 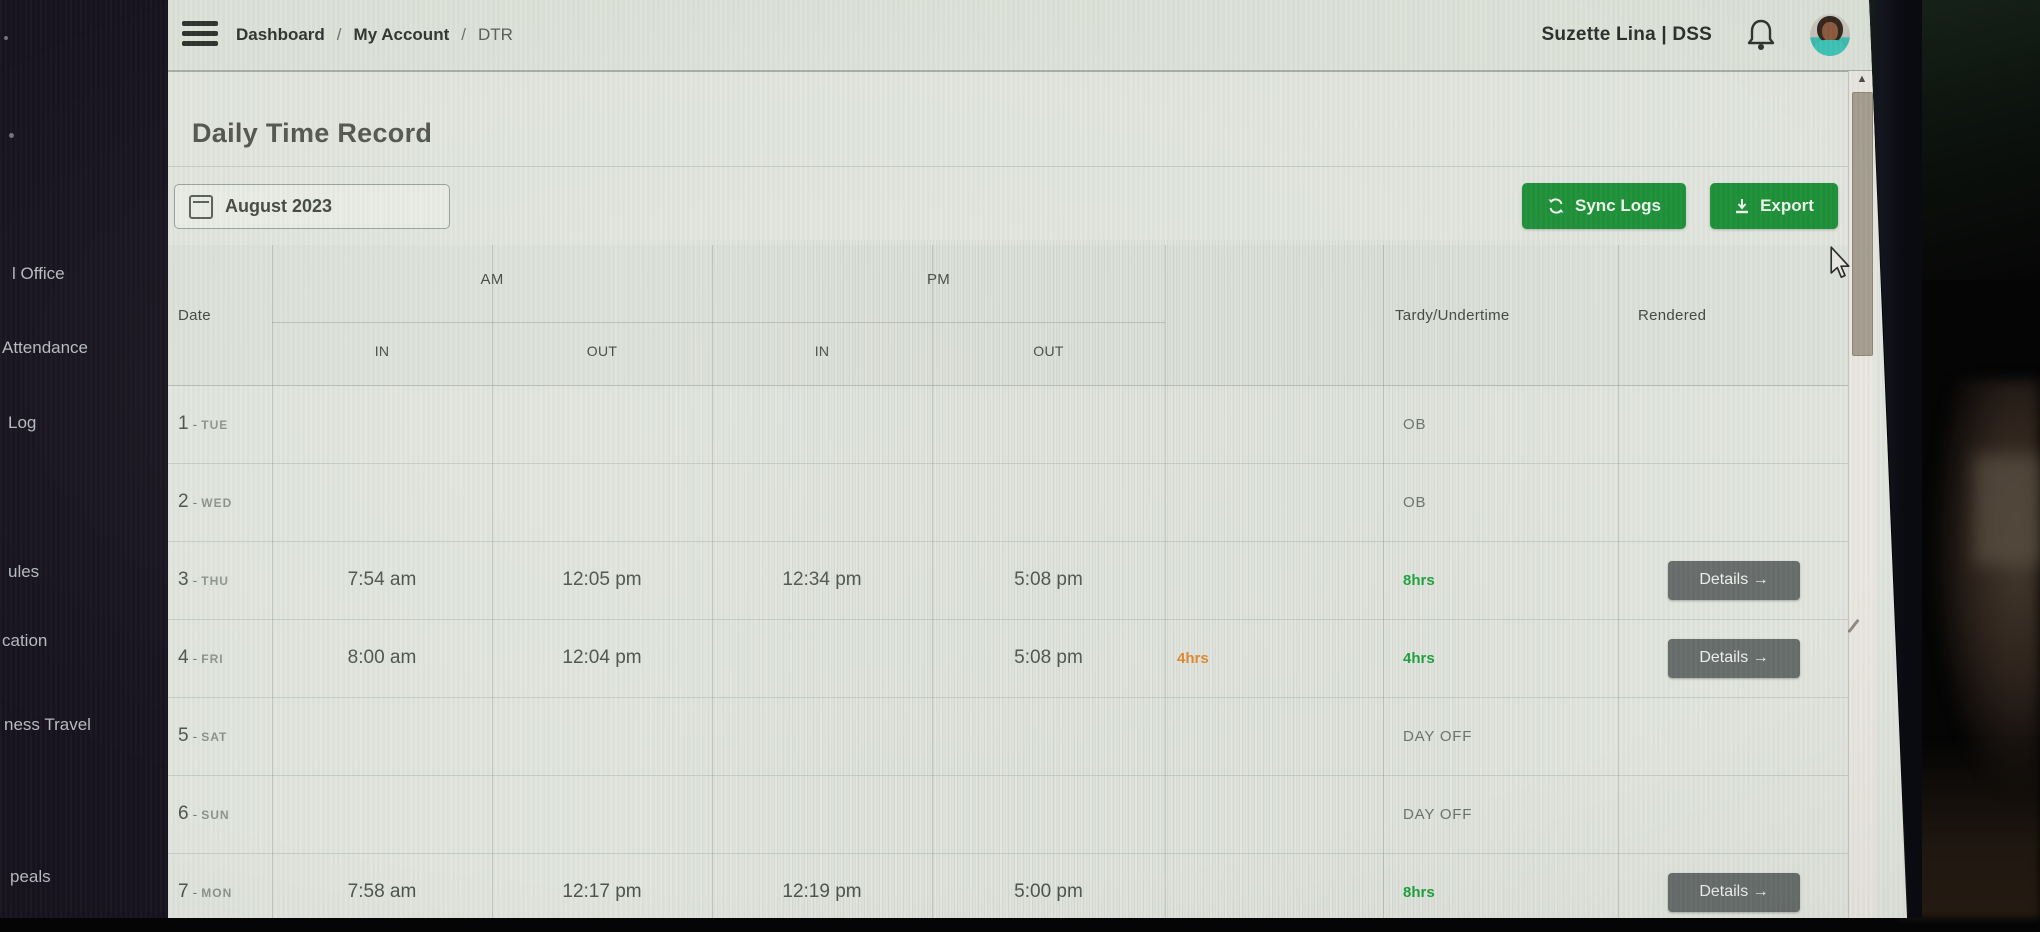 What do you see at coordinates (200, 35) in the screenshot?
I see `hamburger-menu-icon` at bounding box center [200, 35].